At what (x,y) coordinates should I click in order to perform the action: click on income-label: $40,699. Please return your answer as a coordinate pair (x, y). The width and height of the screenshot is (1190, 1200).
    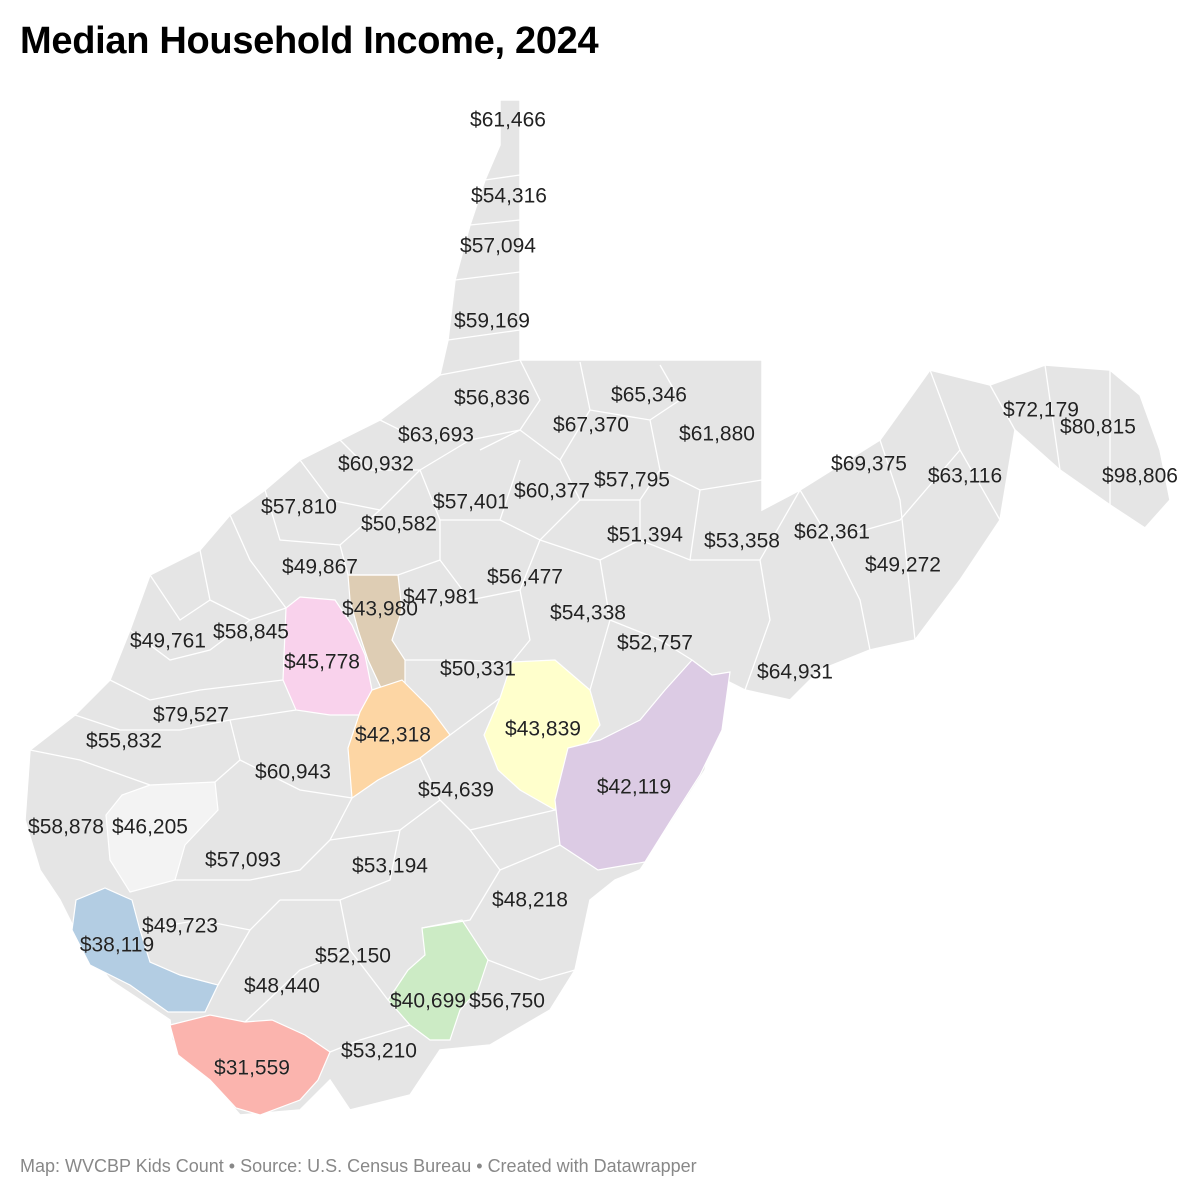
    Looking at the image, I should click on (428, 1001).